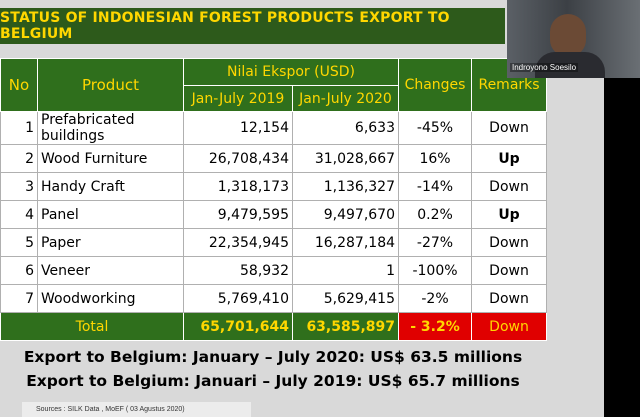  Describe the element at coordinates (110, 186) in the screenshot. I see `row-product: Handy Craft` at that location.